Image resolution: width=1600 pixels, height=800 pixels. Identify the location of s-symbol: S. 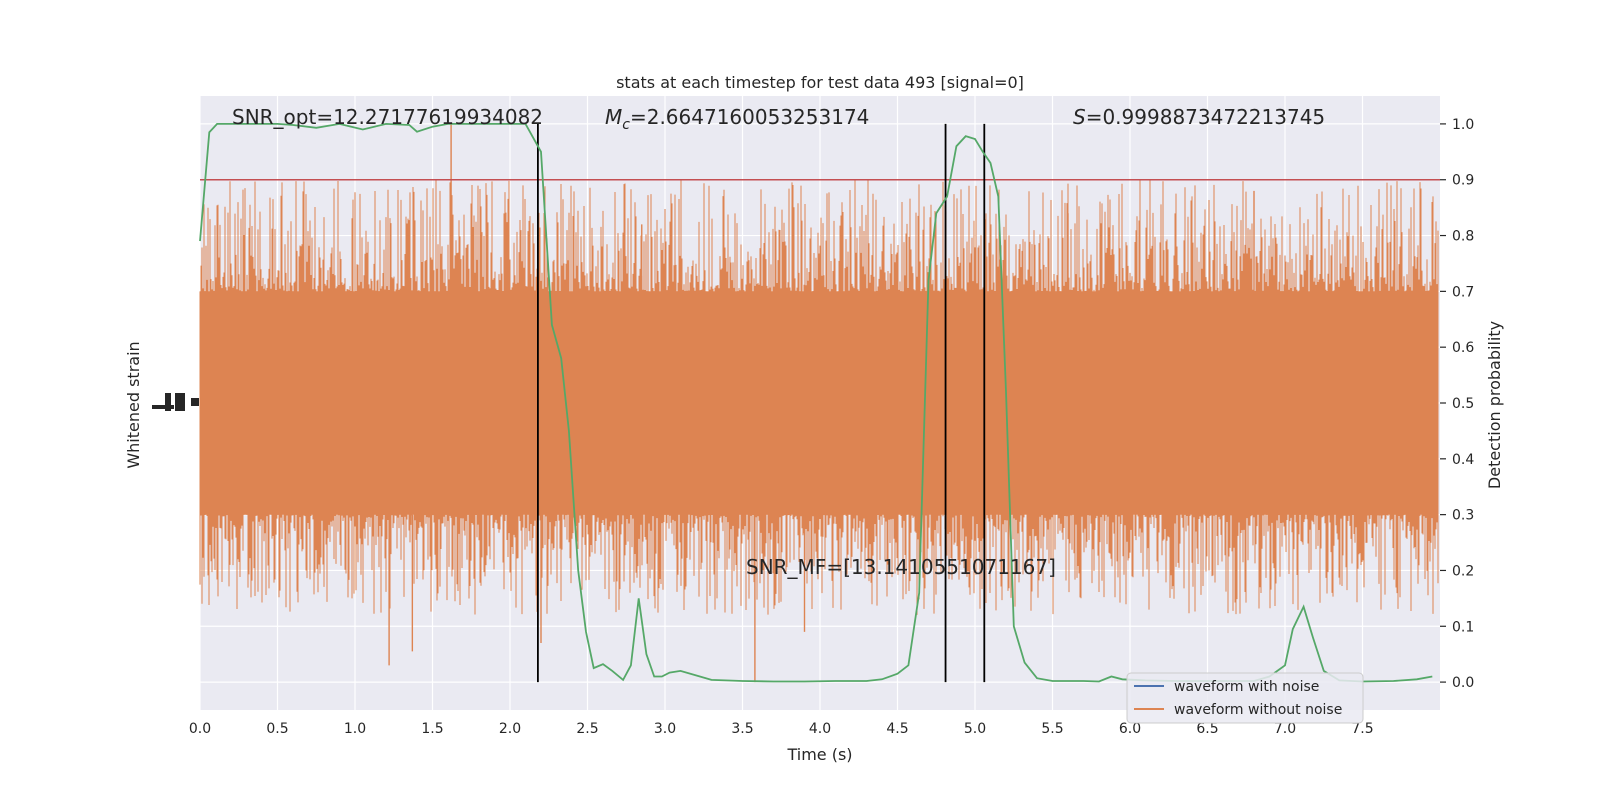
(1079, 117).